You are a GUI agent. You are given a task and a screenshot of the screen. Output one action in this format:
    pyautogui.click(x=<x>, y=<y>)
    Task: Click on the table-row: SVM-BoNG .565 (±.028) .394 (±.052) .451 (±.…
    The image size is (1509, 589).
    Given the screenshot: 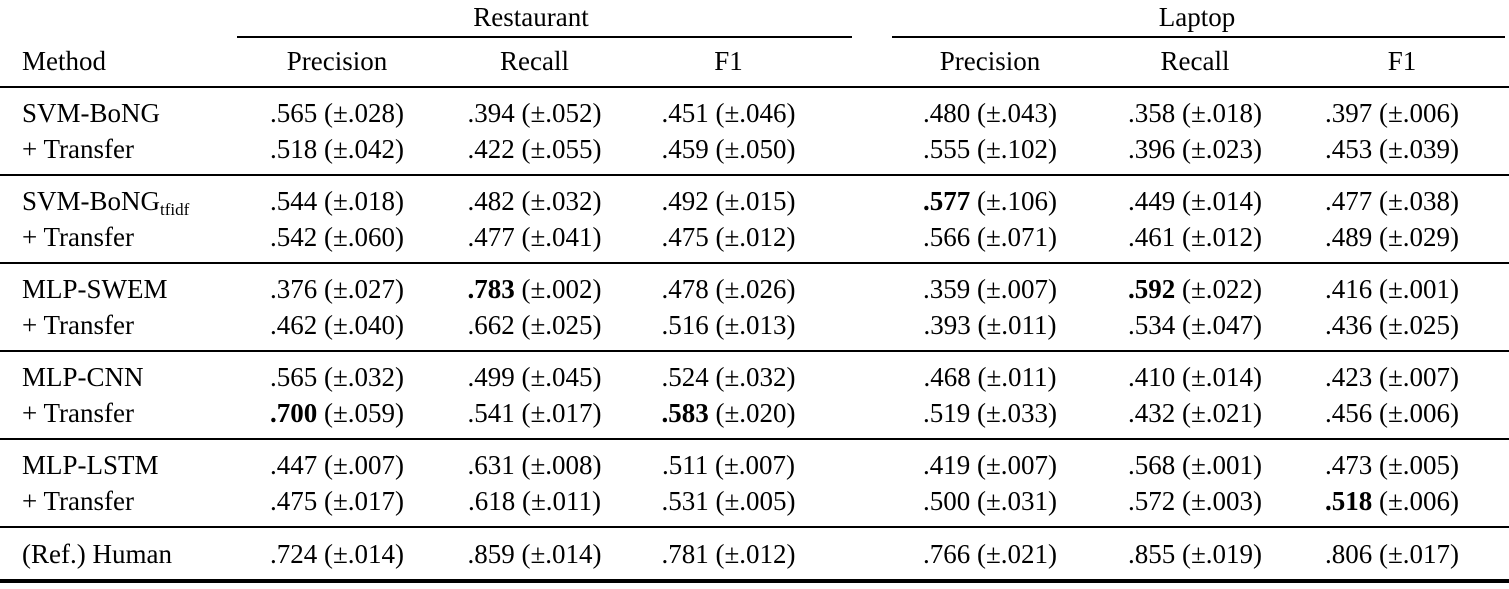 What is the action you would take?
    pyautogui.click(x=754, y=109)
    